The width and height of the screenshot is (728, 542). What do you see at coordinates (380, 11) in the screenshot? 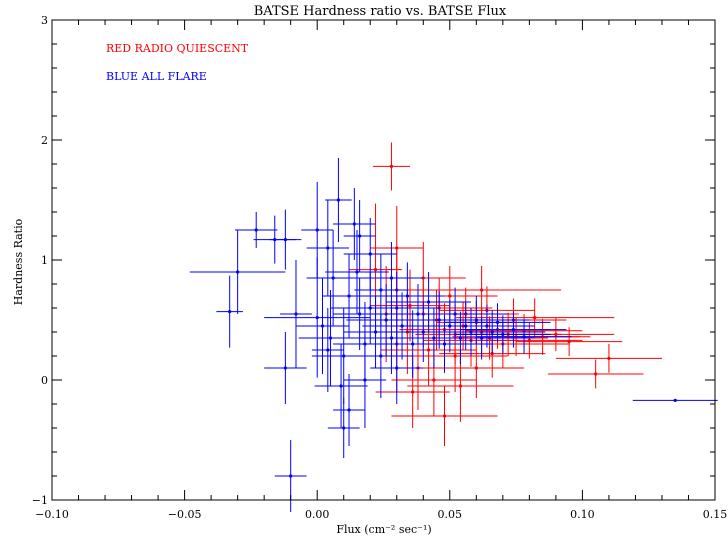
I see `chart-title: BATSE Hardness ratio vs. BATSE Flux` at bounding box center [380, 11].